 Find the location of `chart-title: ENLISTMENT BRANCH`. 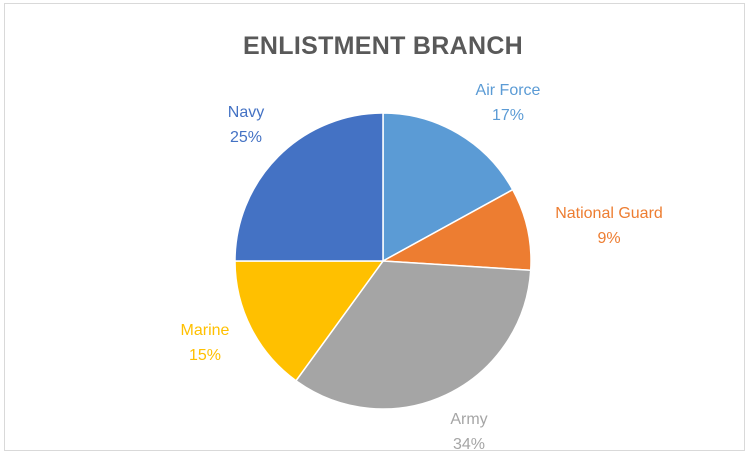

chart-title: ENLISTMENT BRANCH is located at coordinates (383, 46).